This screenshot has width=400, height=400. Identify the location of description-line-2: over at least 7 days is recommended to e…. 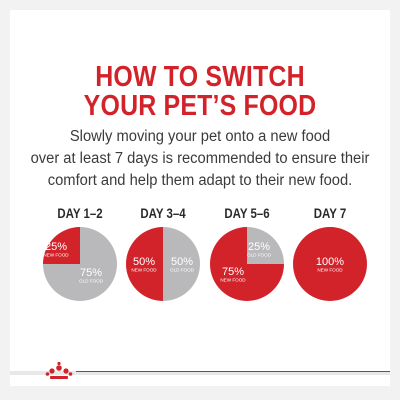
(200, 158).